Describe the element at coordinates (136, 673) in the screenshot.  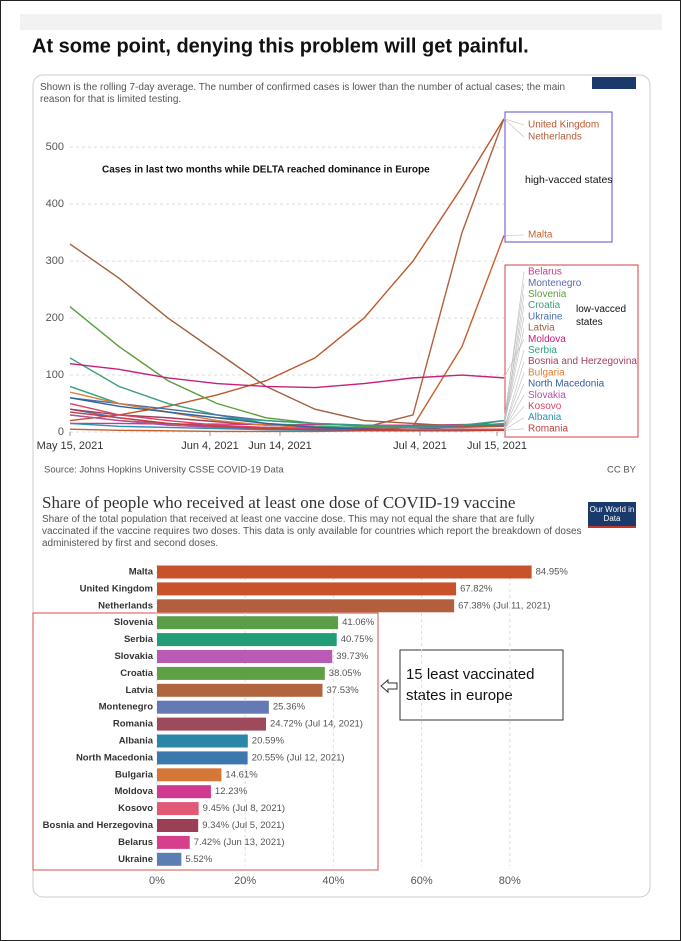
I see `category-label: Croatia` at that location.